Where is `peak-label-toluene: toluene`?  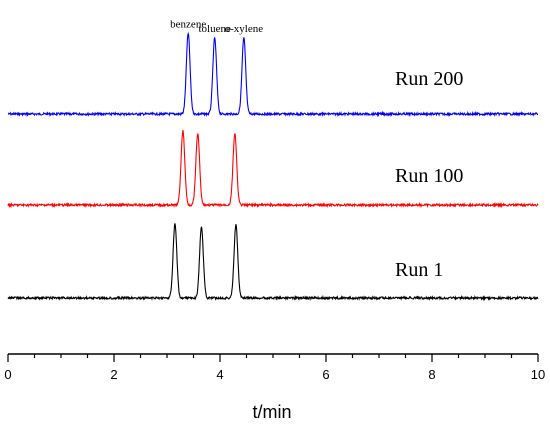
peak-label-toluene: toluene is located at coordinates (215, 29).